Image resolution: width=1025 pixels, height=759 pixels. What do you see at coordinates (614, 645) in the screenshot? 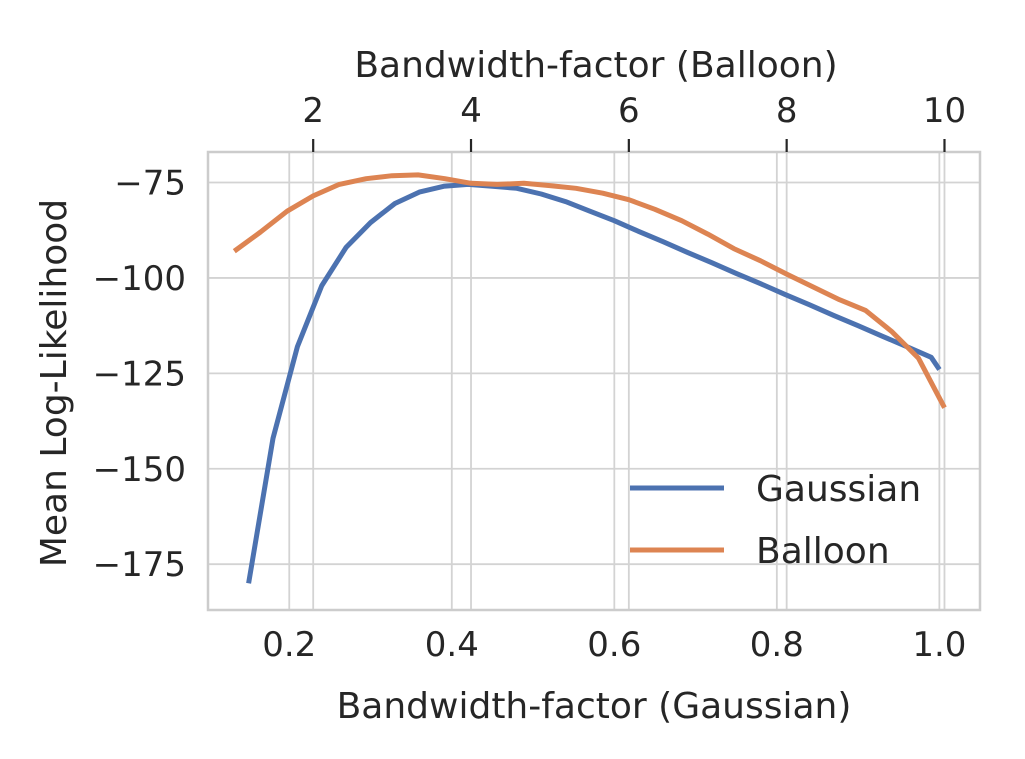
I see `x-tick-label: 0.6` at bounding box center [614, 645].